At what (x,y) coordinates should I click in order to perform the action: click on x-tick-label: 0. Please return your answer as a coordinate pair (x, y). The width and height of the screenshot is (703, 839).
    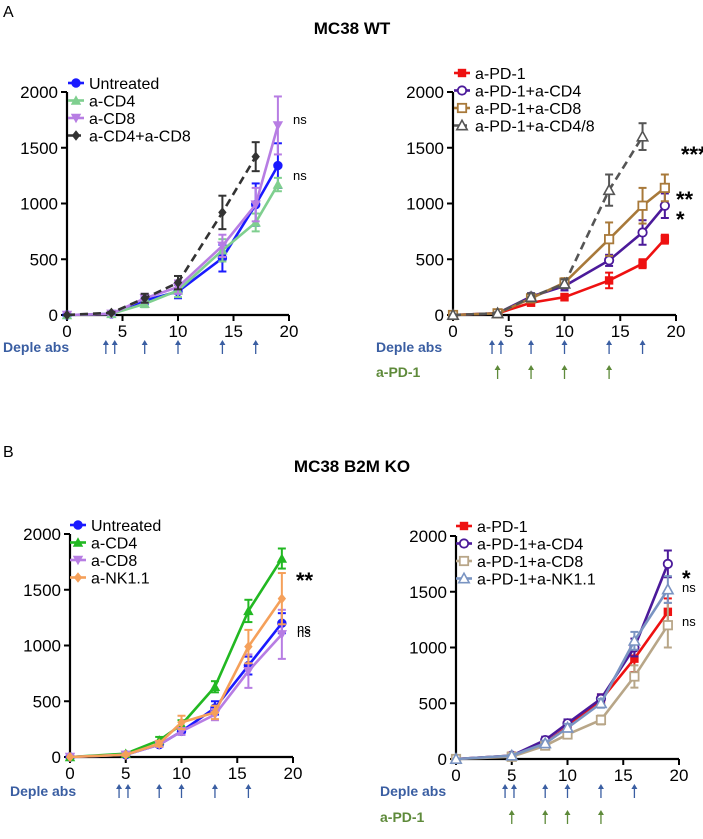
    Looking at the image, I should click on (66, 331).